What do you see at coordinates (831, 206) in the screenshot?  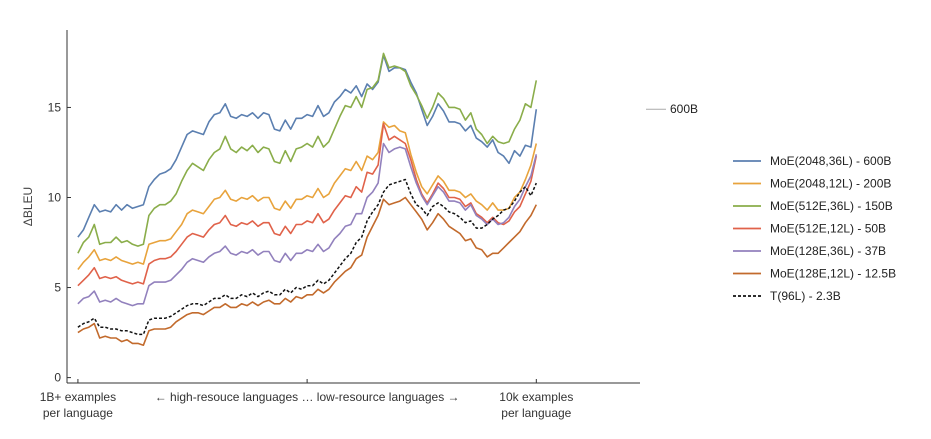 I see `legend-label: MoE(512E,36L) - 150B` at bounding box center [831, 206].